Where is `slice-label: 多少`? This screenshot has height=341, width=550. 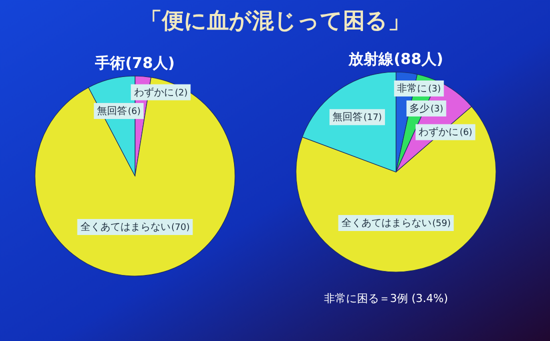
slice-label: 多少 is located at coordinates (419, 108).